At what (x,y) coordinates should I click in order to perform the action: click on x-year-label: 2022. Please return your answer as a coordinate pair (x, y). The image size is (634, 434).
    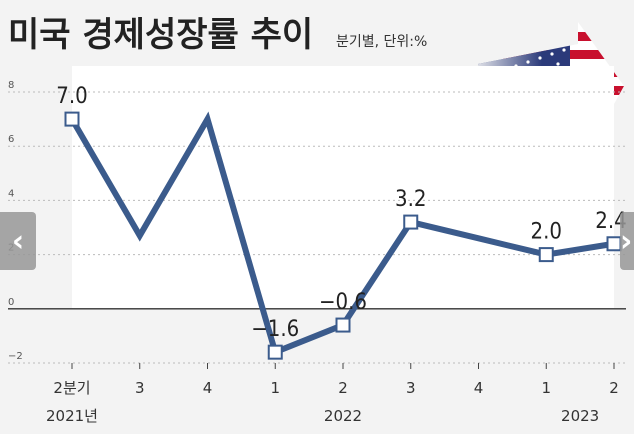
    Looking at the image, I should click on (343, 416).